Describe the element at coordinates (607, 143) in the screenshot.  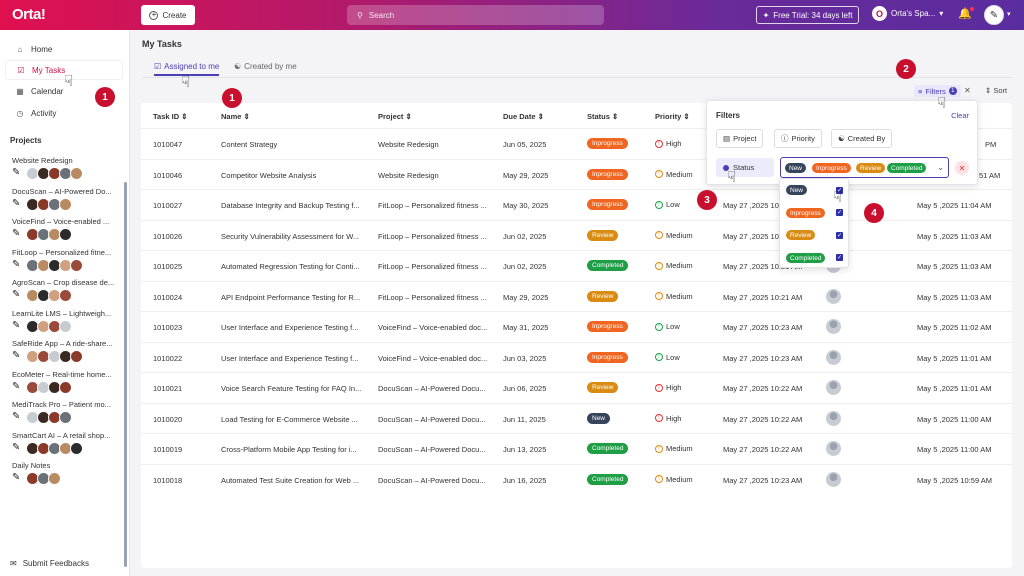
I see `status-badge: Inprogress` at that location.